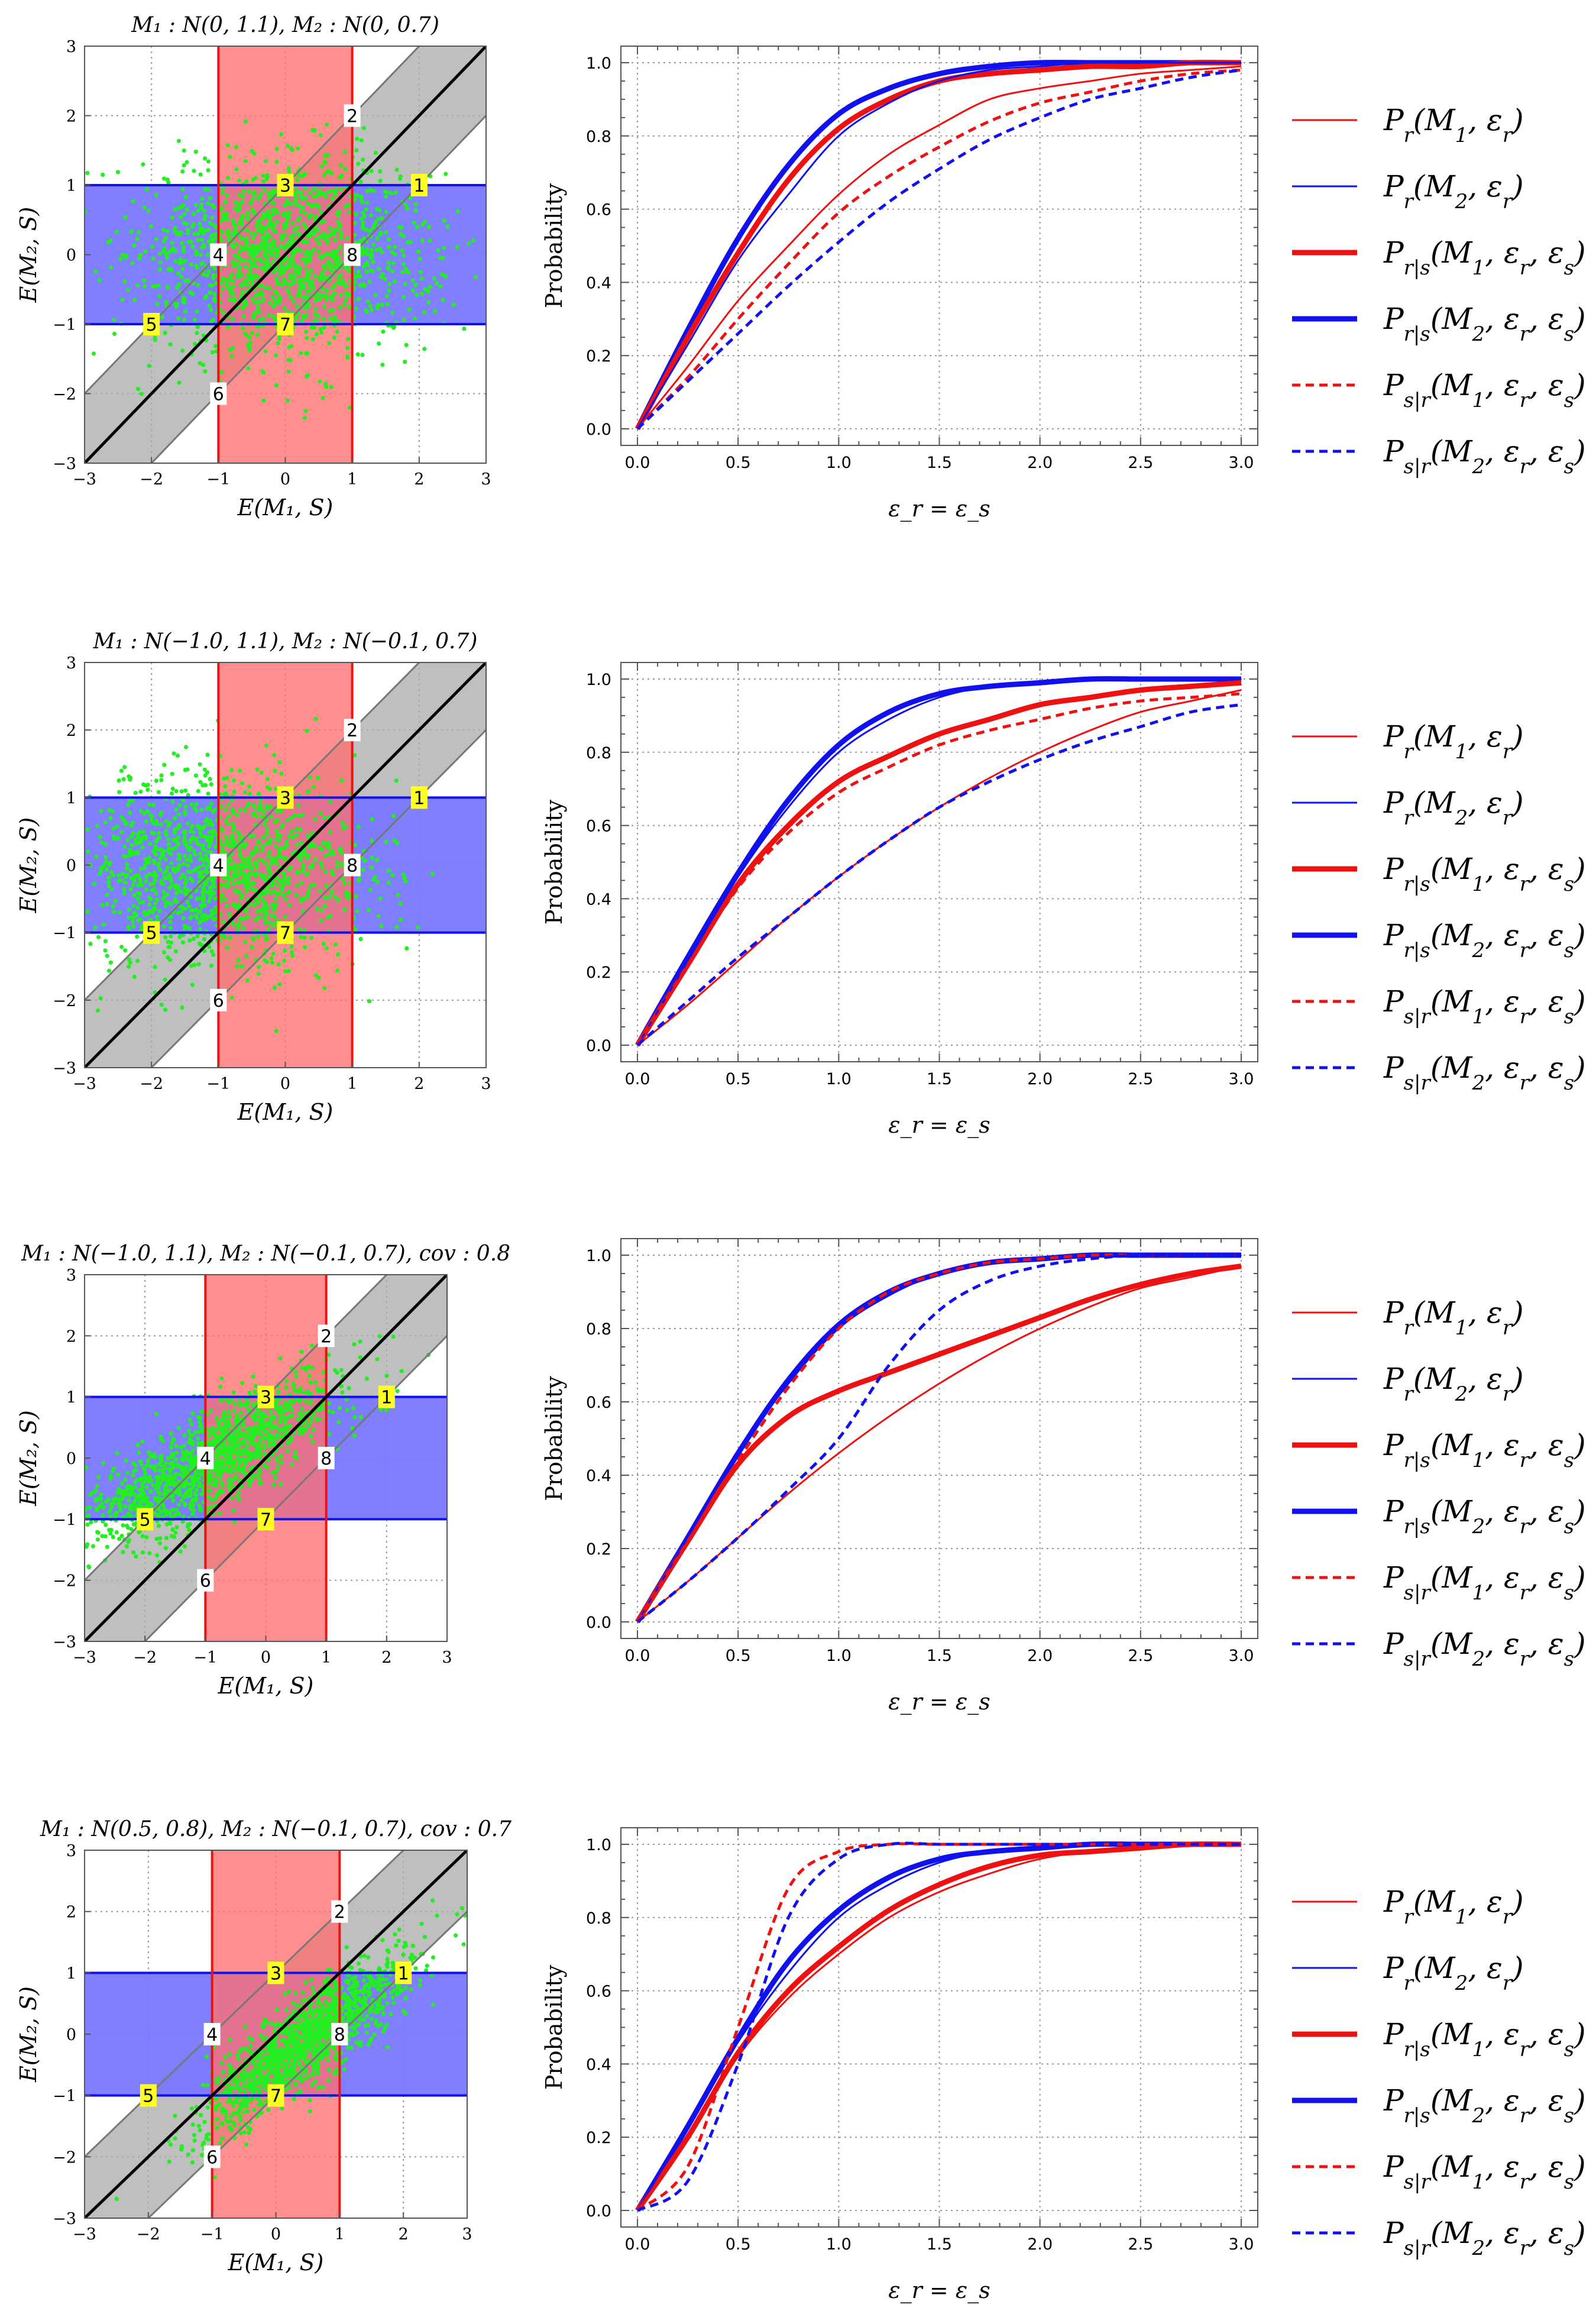 This screenshot has width=1596, height=2311. Describe the element at coordinates (145, 1658) in the screenshot. I see `x-tick-label: −2` at that location.